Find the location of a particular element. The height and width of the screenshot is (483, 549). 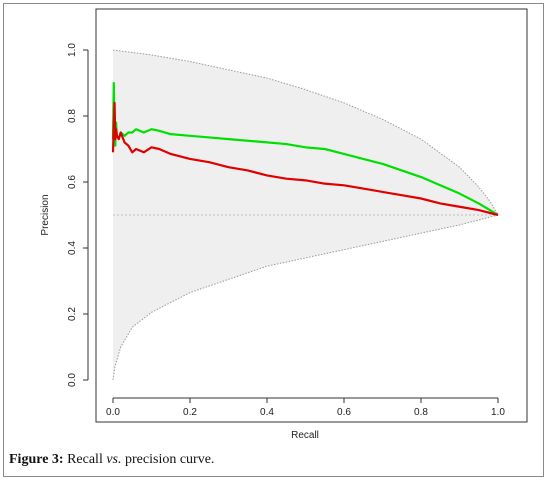

x-tick-label: 0.2 is located at coordinates (190, 412).